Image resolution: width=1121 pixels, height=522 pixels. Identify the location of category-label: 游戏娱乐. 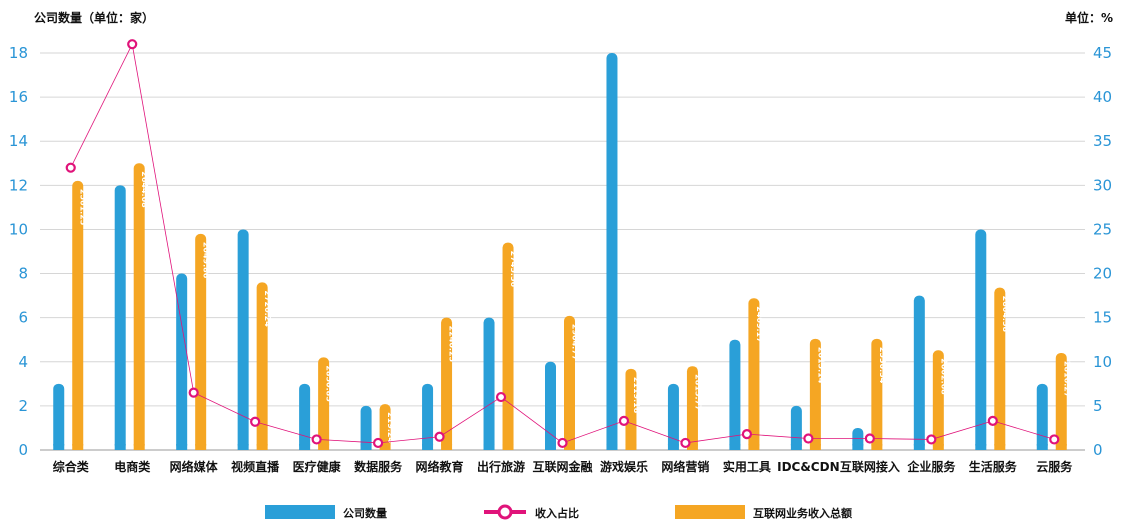
(624, 466).